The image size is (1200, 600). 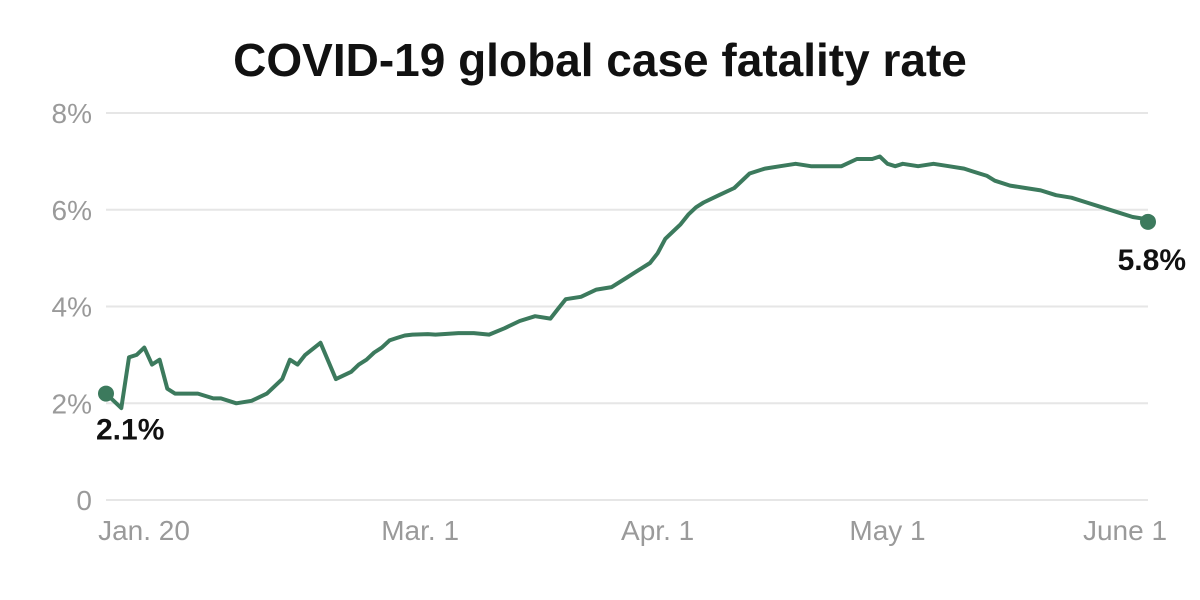 I want to click on y-tick-label: 4%, so click(x=72, y=307).